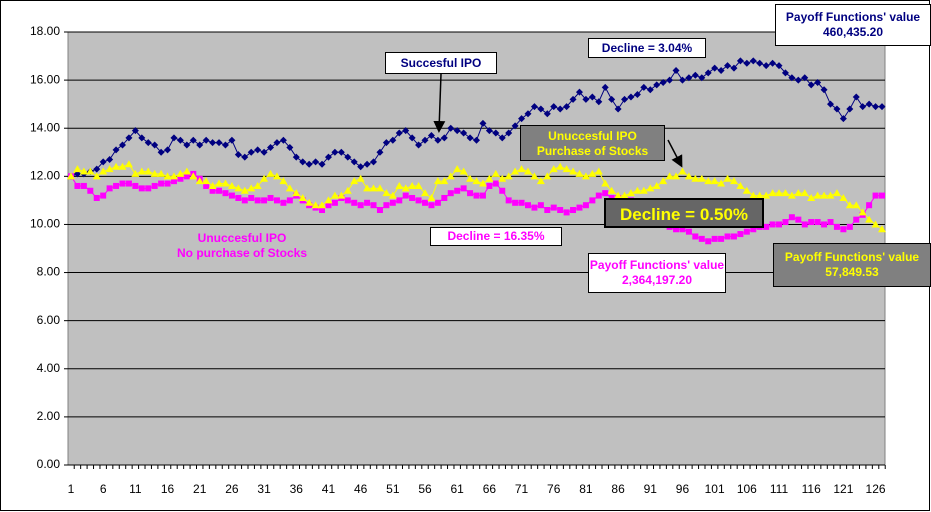 The width and height of the screenshot is (931, 512). I want to click on x-tick-label: 81, so click(586, 489).